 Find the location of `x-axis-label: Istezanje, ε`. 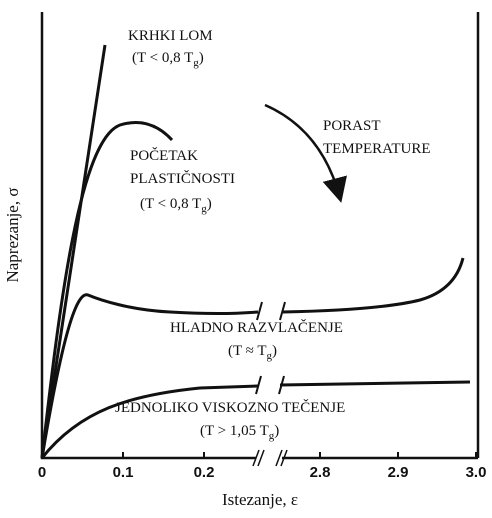

x-axis-label: Istezanje, ε is located at coordinates (260, 499).